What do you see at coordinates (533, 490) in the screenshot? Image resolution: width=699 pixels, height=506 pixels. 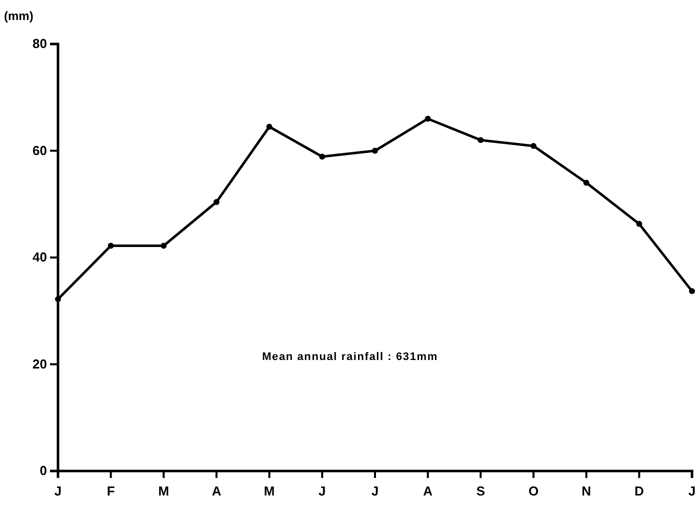 I see `x-tick-label: O` at bounding box center [533, 490].